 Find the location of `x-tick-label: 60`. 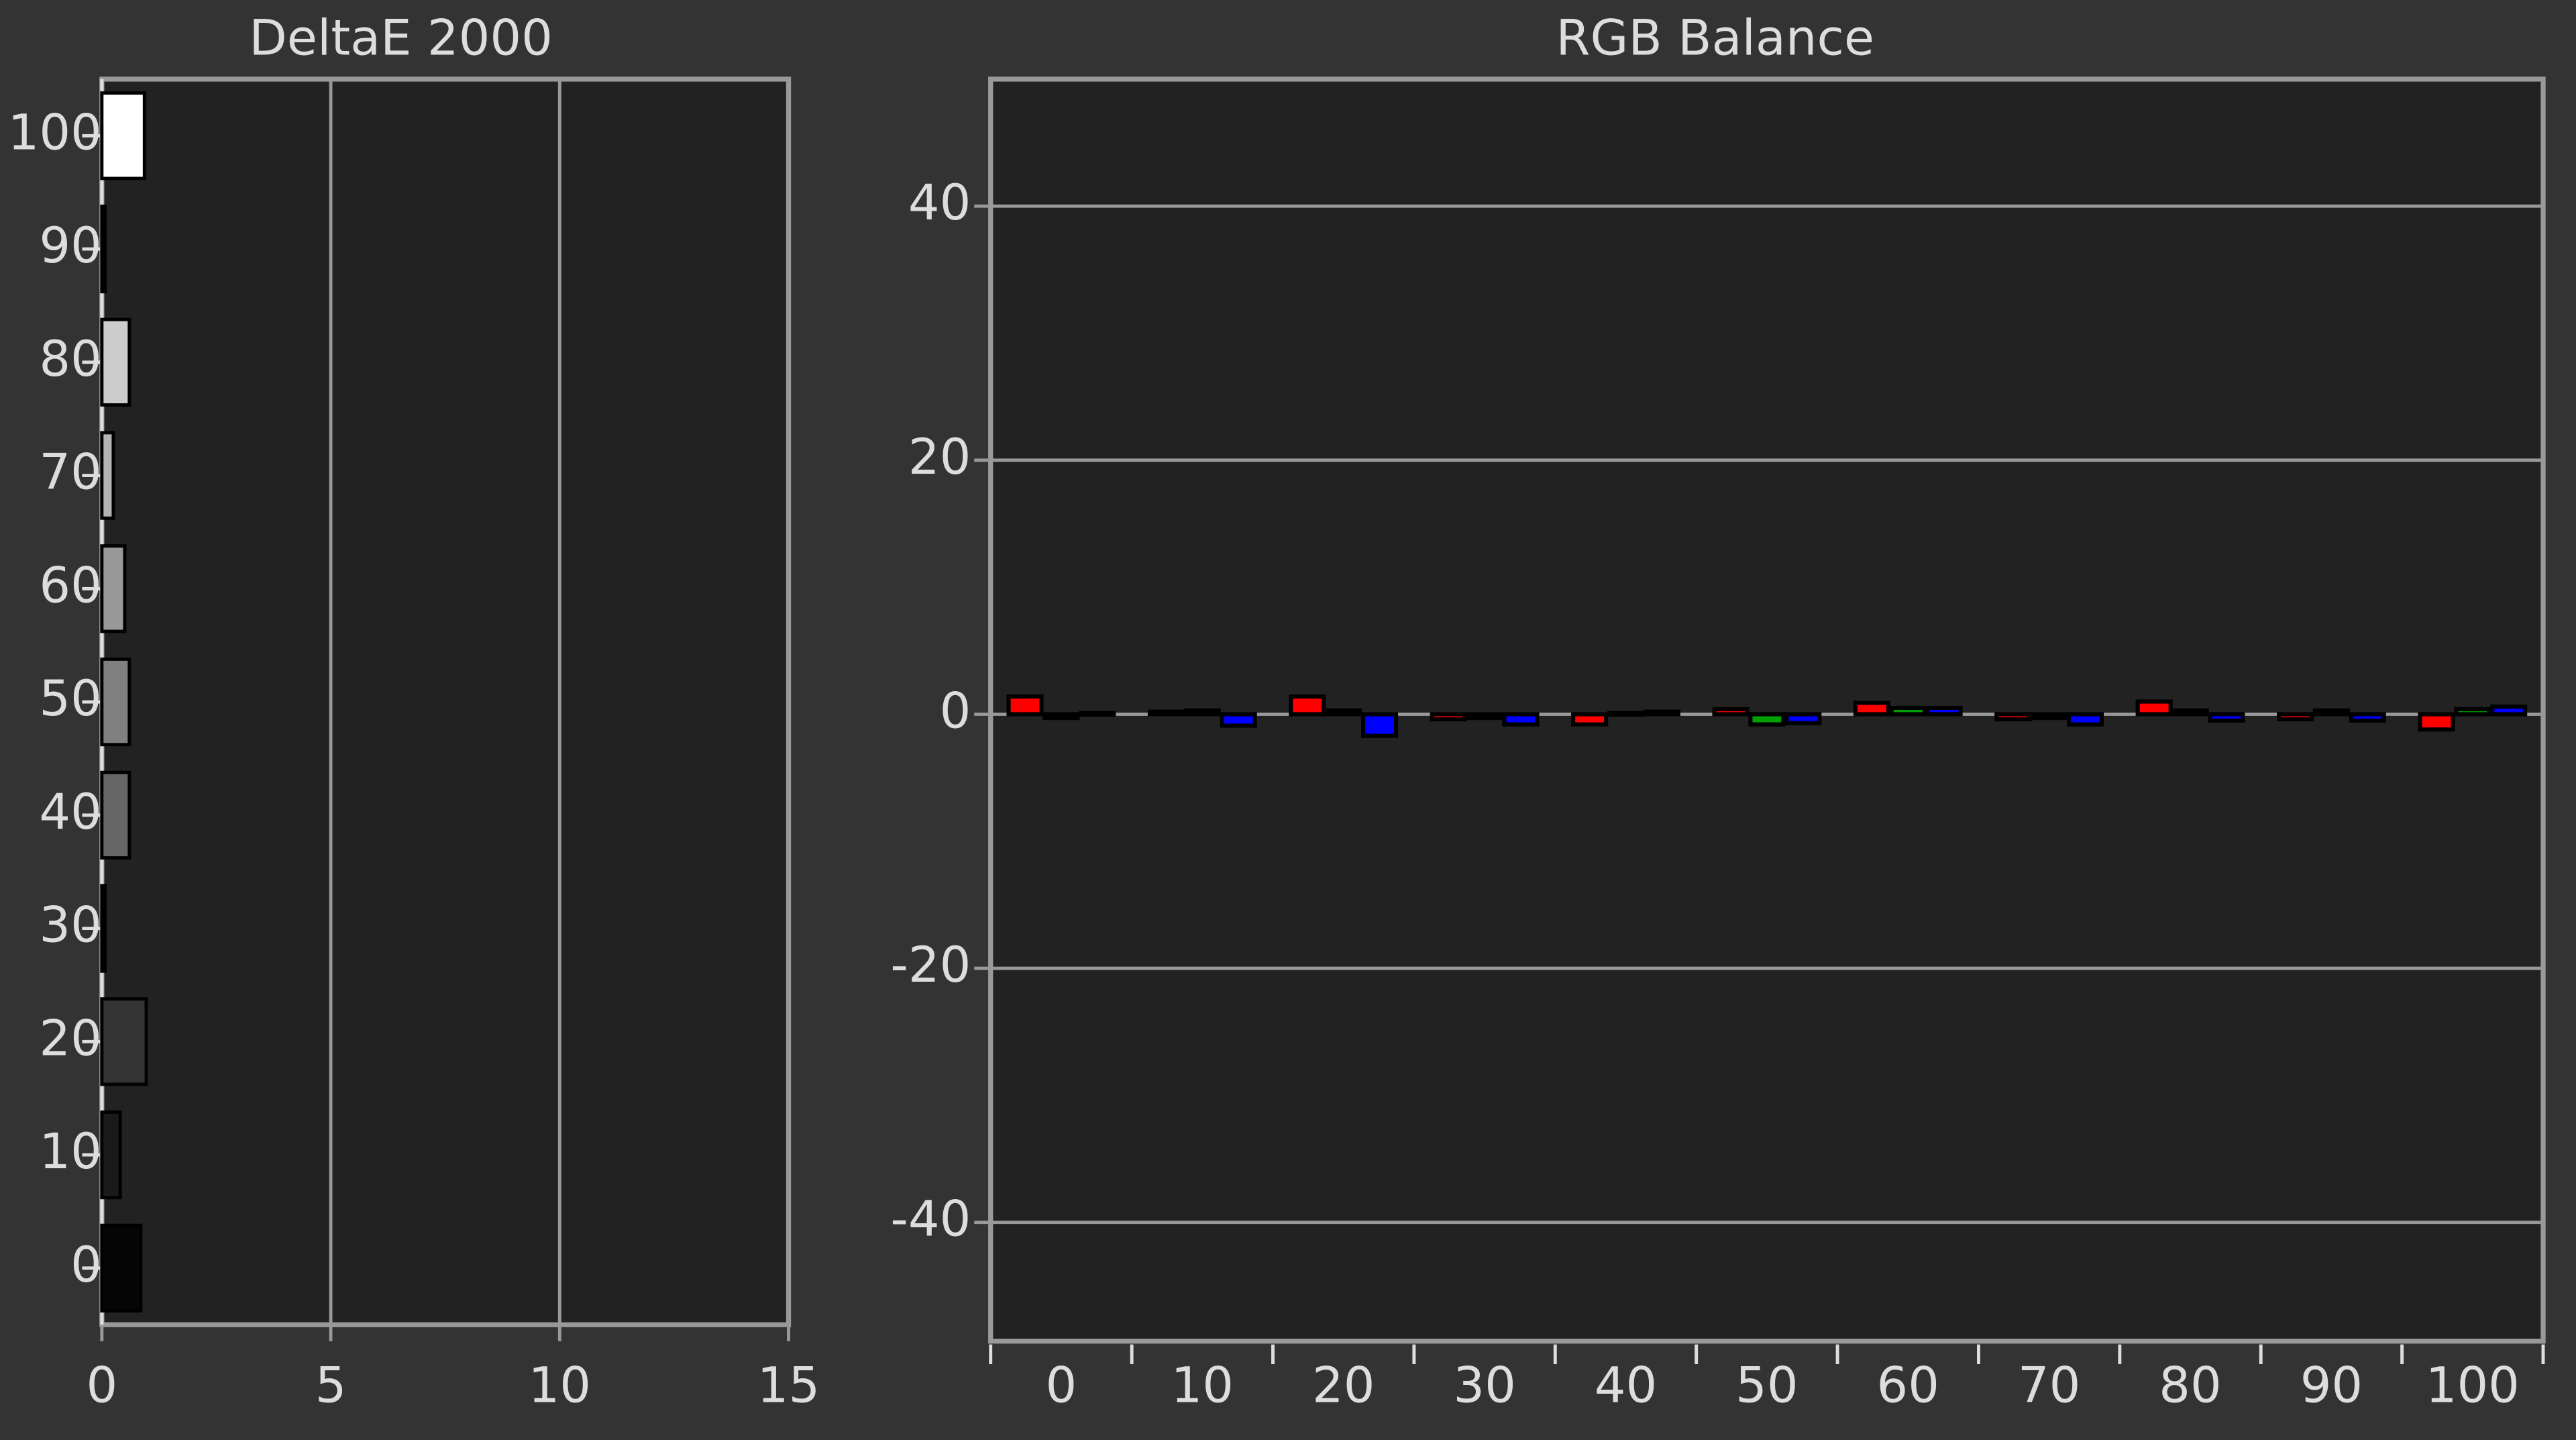

x-tick-label: 60 is located at coordinates (1908, 1386).